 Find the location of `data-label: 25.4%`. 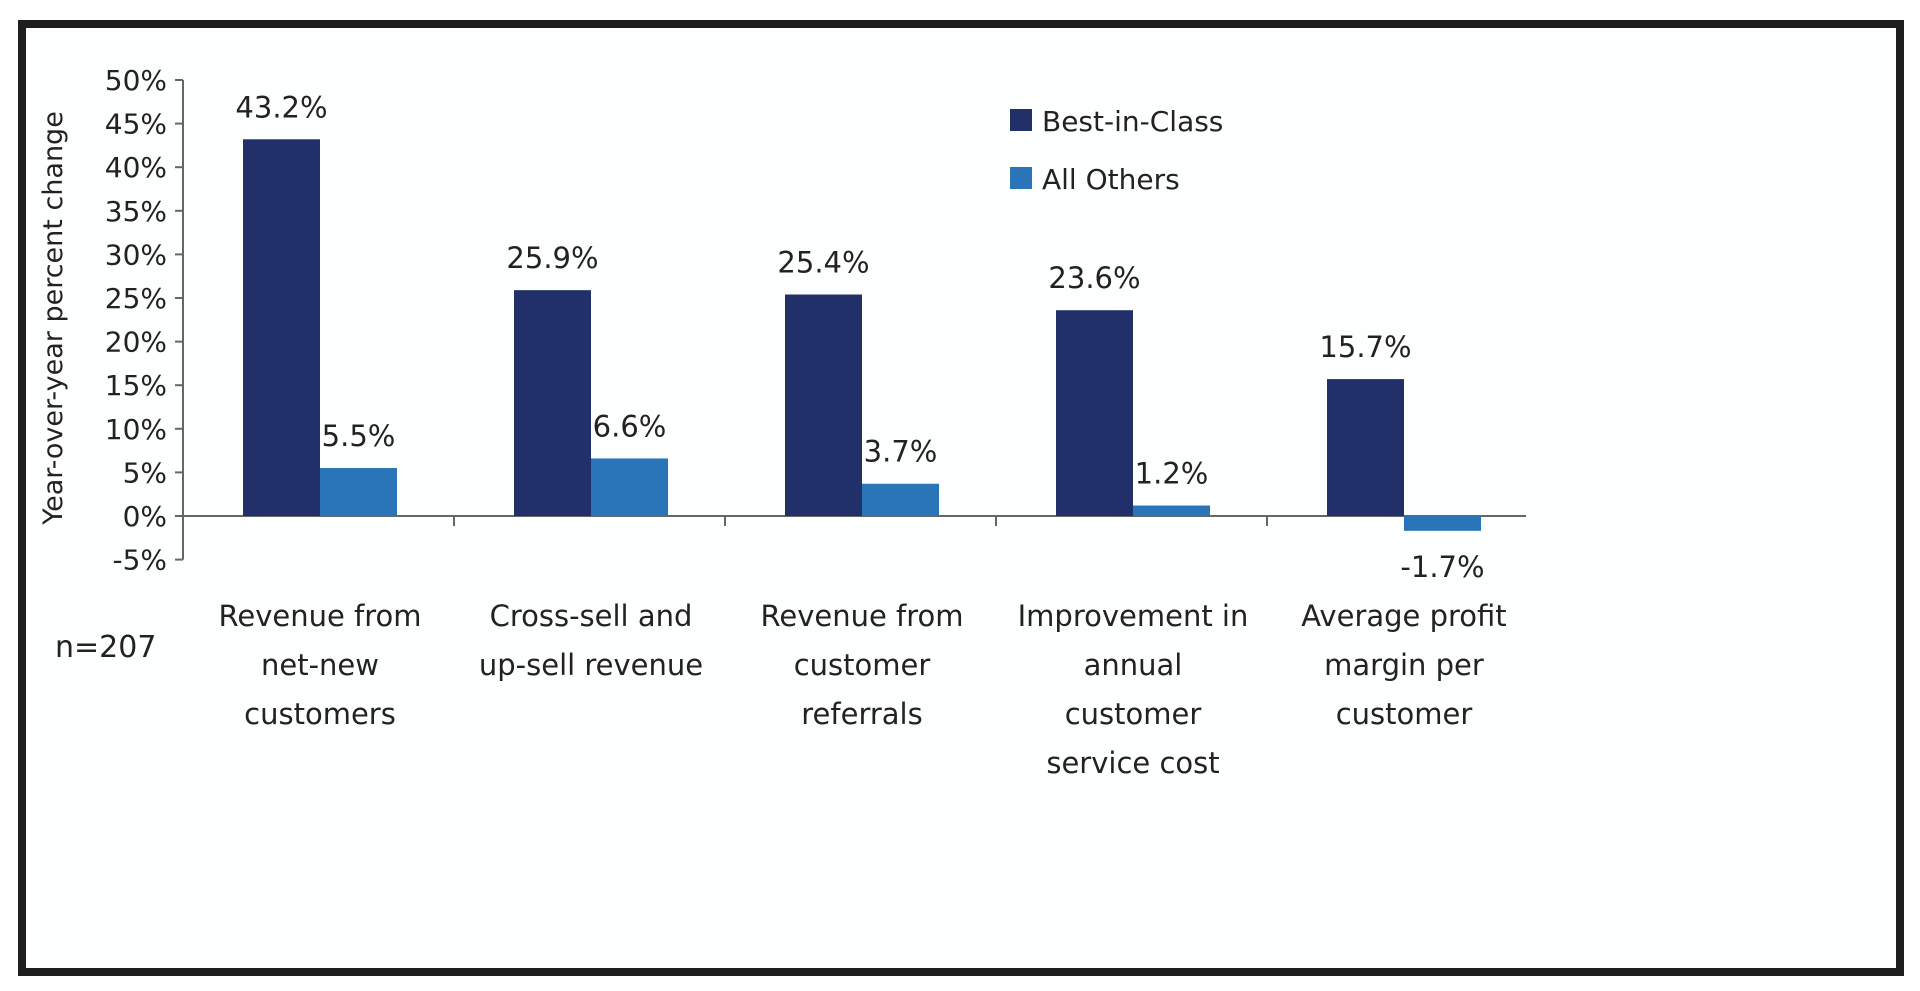

data-label: 25.4% is located at coordinates (823, 263).